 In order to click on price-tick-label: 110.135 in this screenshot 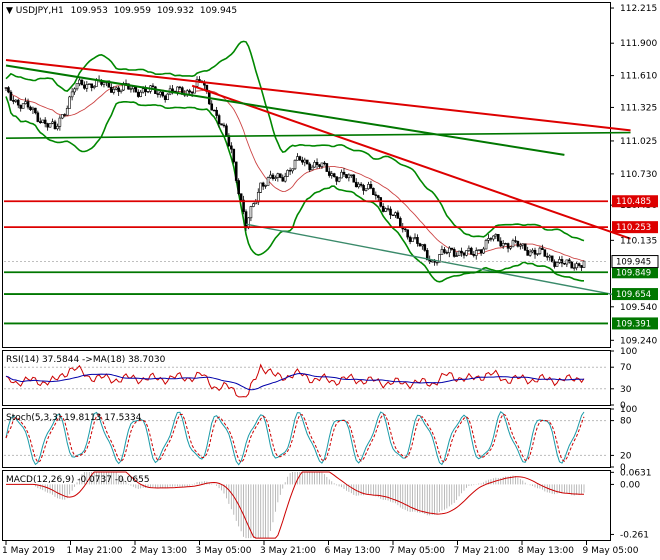, I will do `click(638, 241)`.